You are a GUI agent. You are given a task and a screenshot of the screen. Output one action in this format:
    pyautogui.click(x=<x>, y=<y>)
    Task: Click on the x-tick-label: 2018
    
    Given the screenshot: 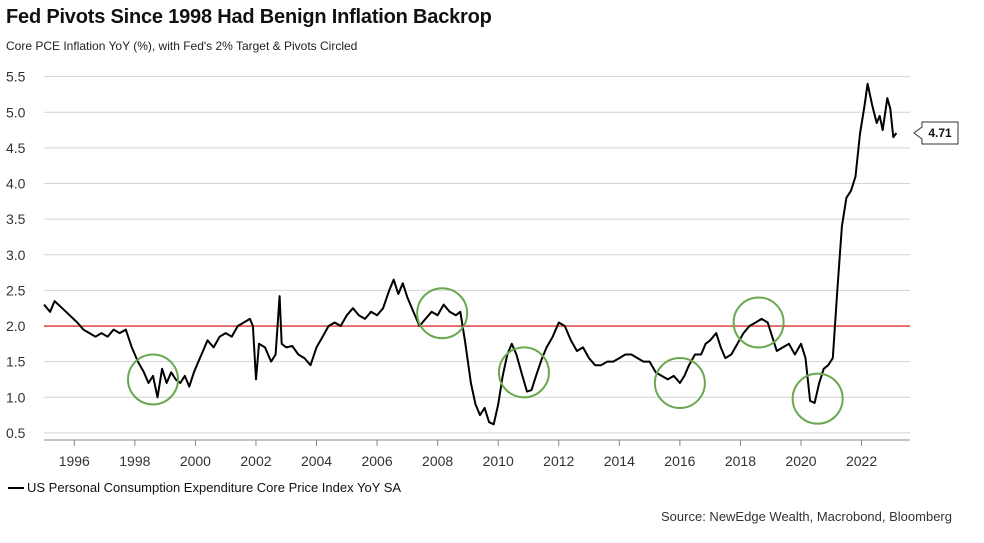 What is the action you would take?
    pyautogui.click(x=740, y=461)
    